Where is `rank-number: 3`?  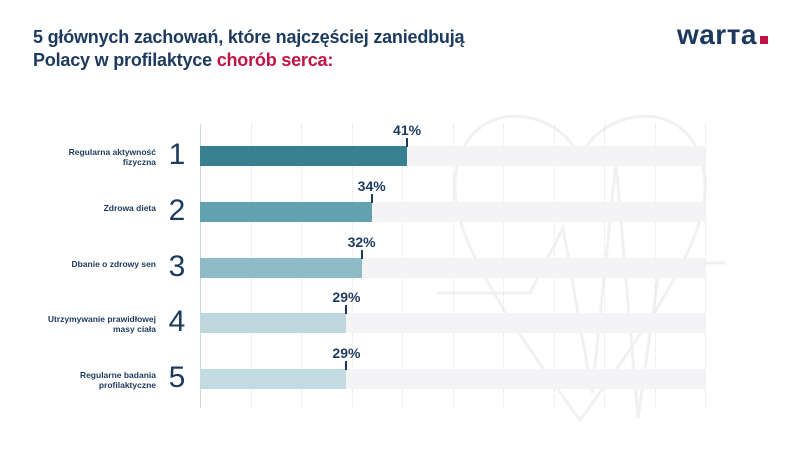 rank-number: 3 is located at coordinates (177, 266).